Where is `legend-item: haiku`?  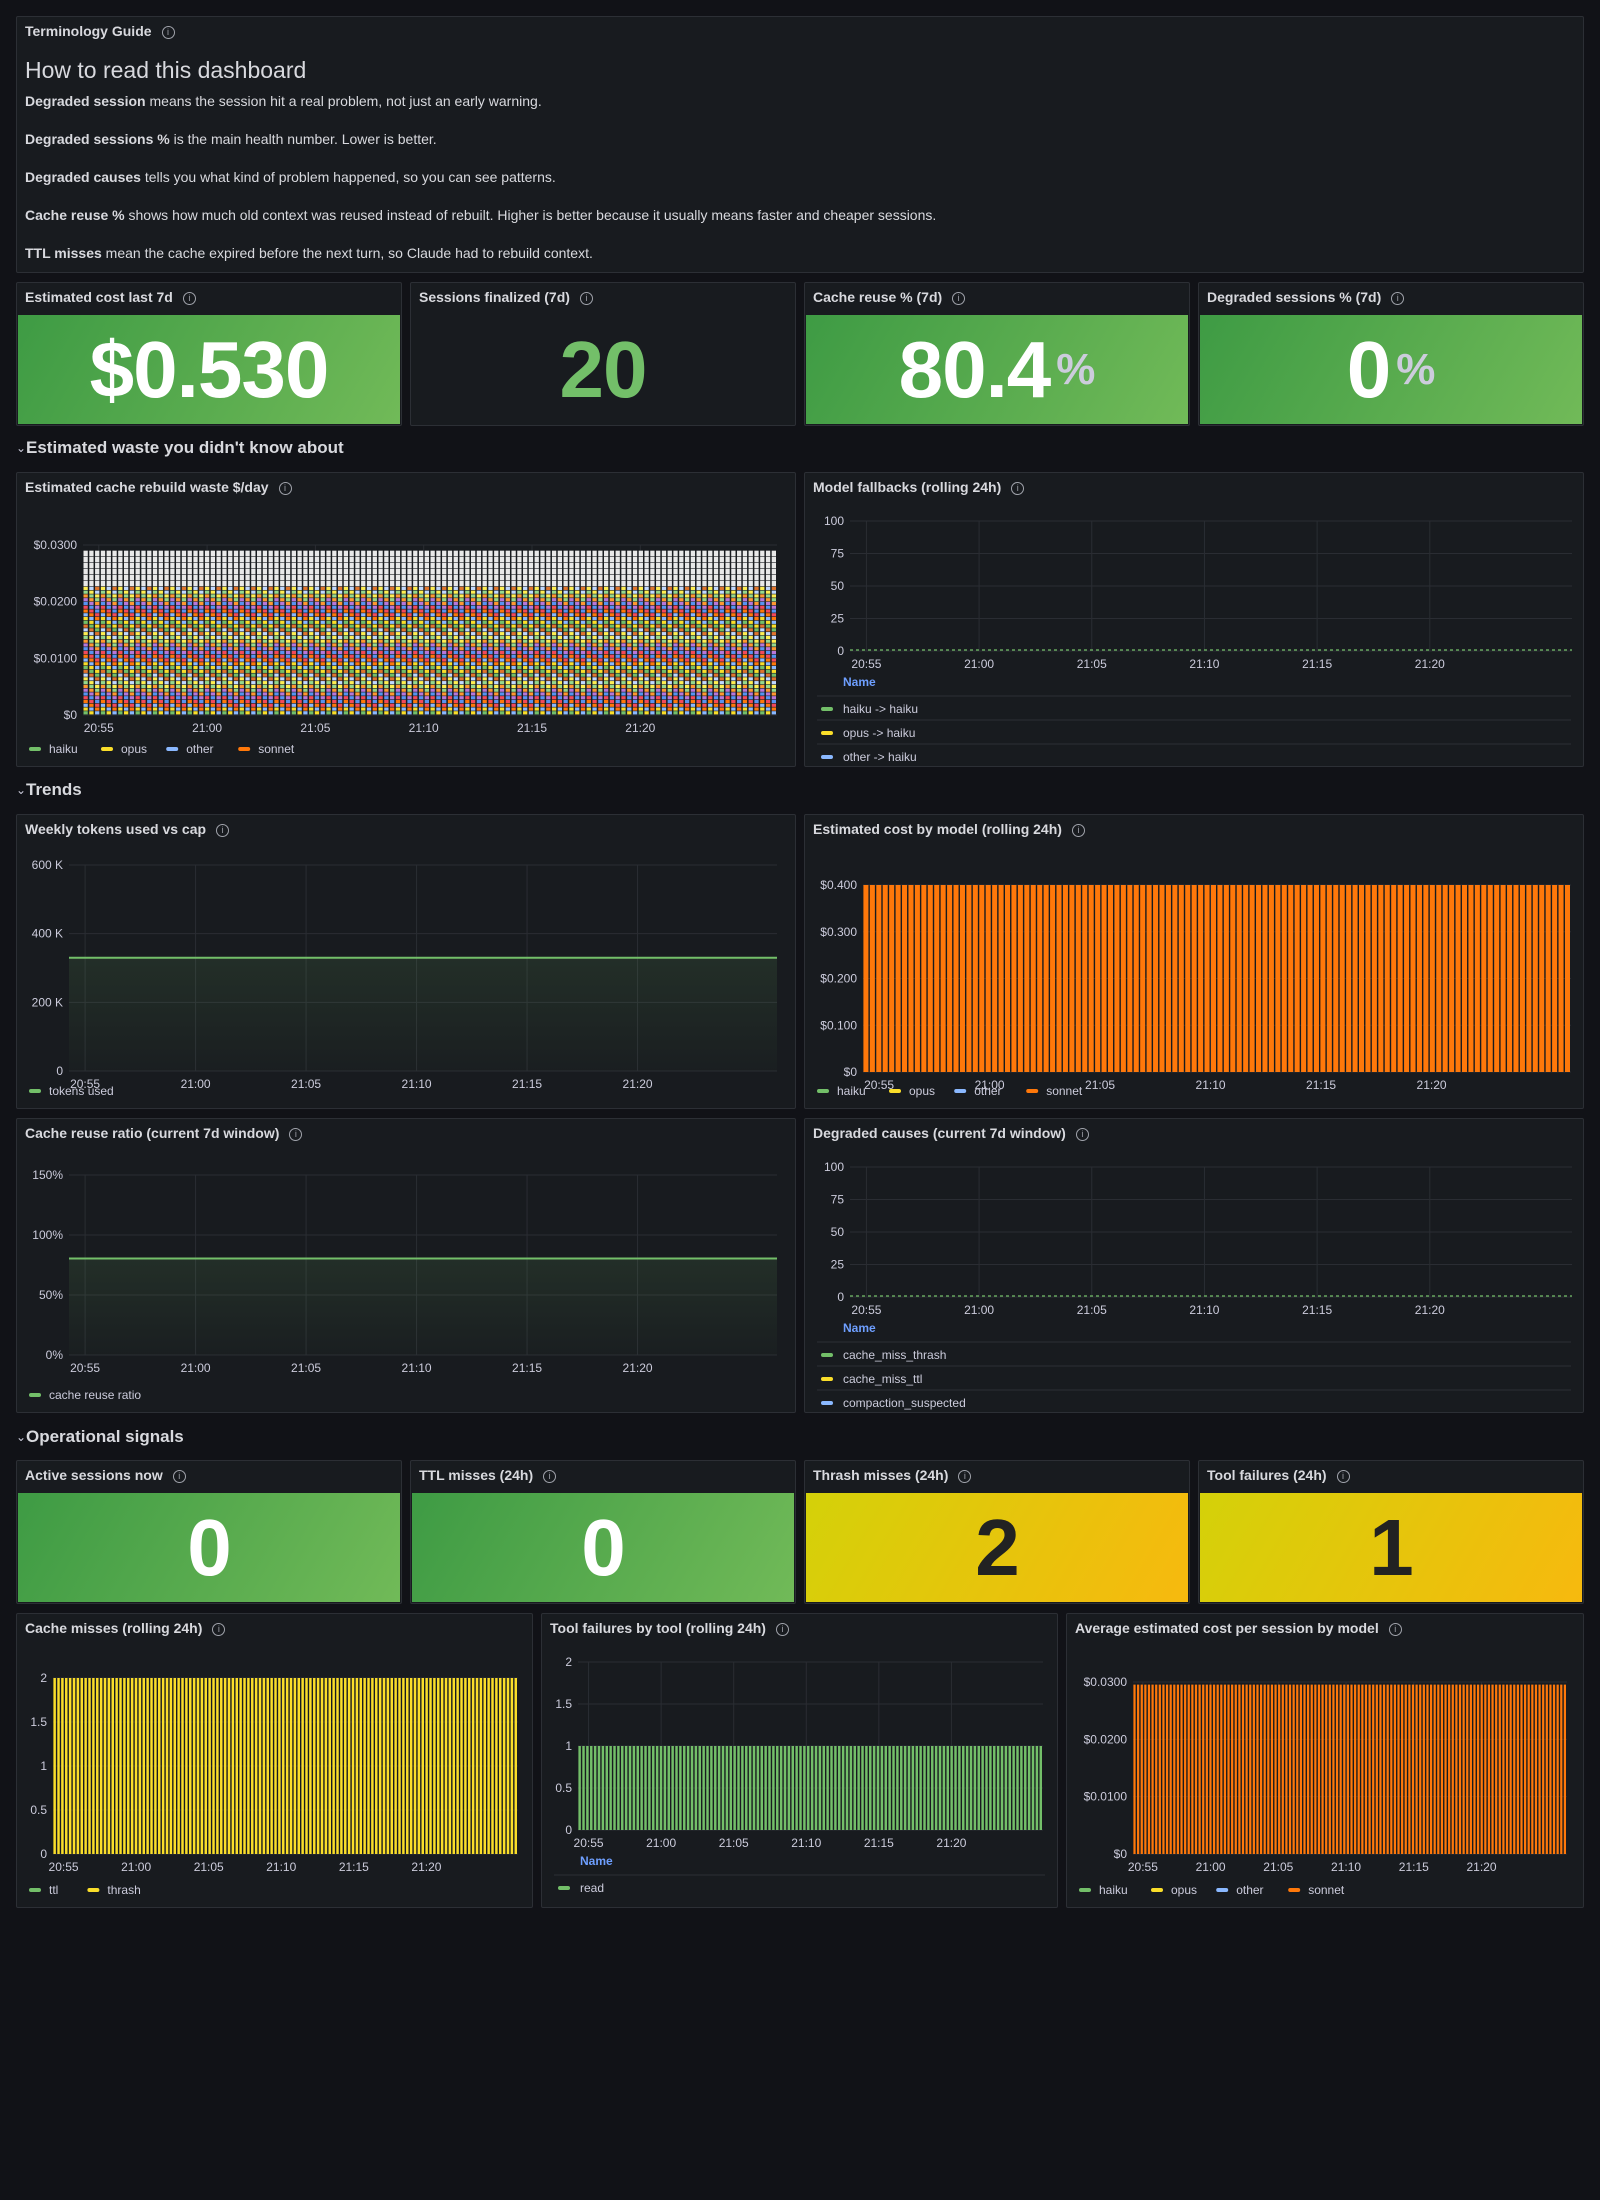 legend-item: haiku is located at coordinates (1113, 1890).